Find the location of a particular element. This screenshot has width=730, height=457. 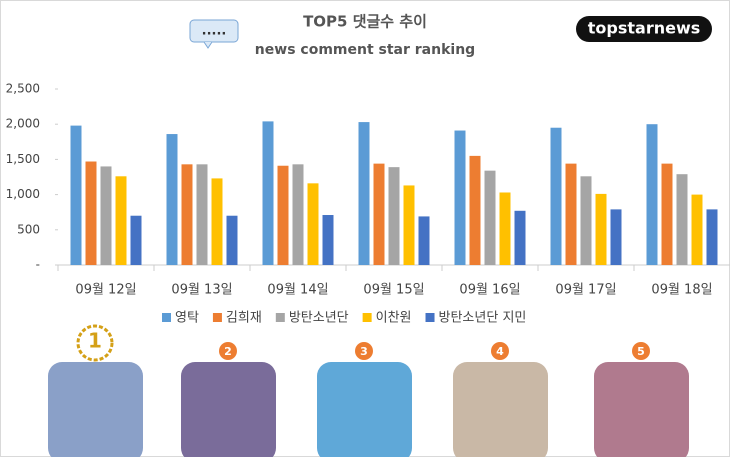

x-tick-label: 09월 16일 is located at coordinates (489, 290).